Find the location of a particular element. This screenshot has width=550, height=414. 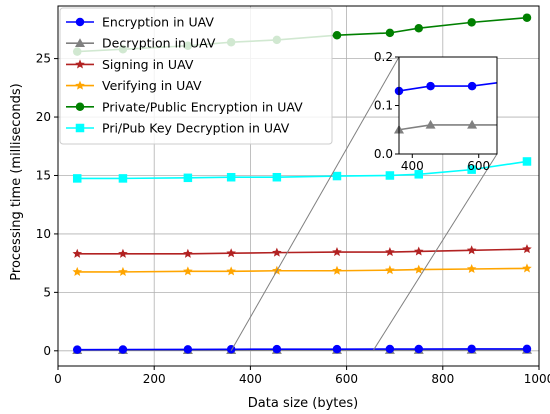

y-tick-label: 15 is located at coordinates (43, 175).